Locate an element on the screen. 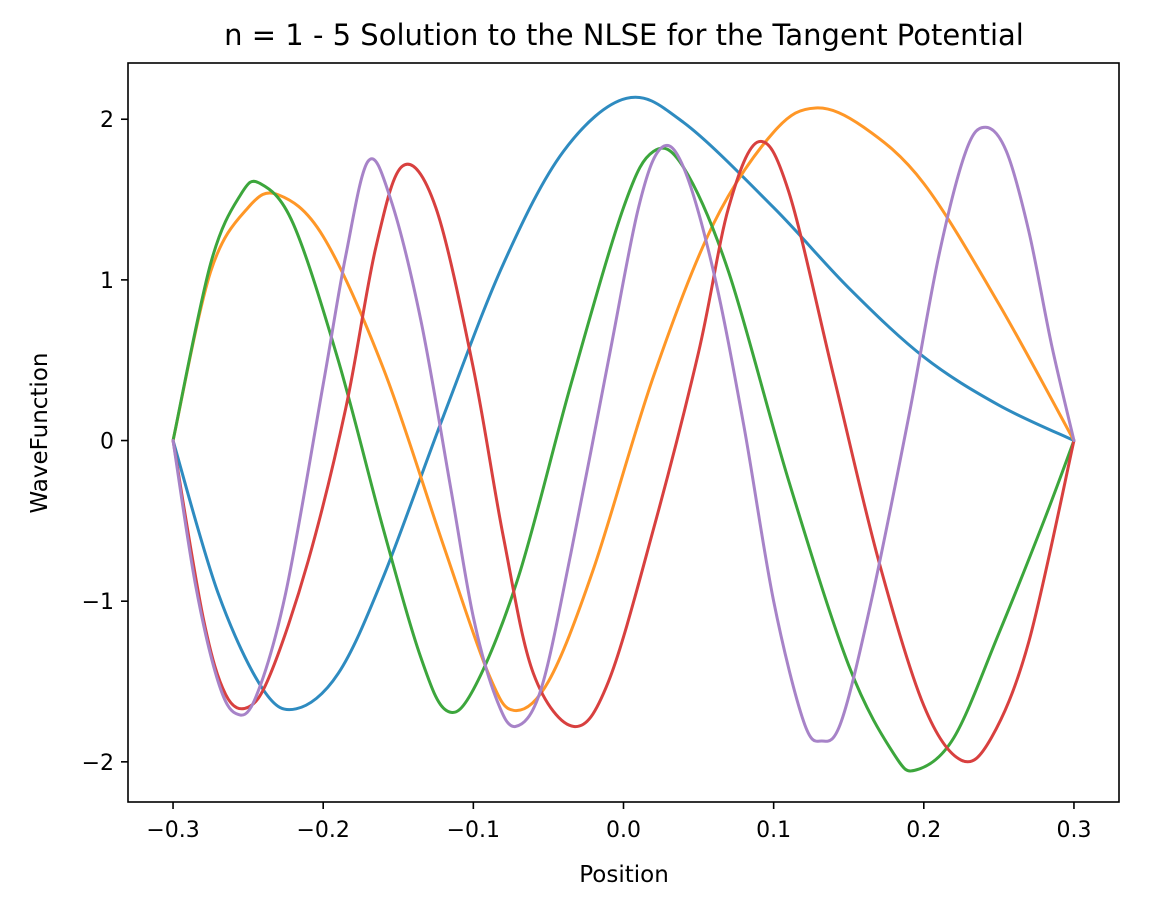 This screenshot has height=898, width=1160. x-tick-label: −0.3 is located at coordinates (172, 830).